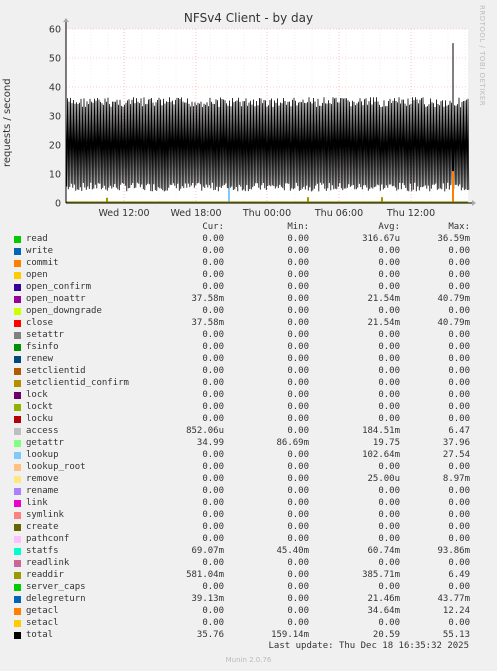 The image size is (497, 671). Describe the element at coordinates (45, 515) in the screenshot. I see `legend-label: symlink` at that location.